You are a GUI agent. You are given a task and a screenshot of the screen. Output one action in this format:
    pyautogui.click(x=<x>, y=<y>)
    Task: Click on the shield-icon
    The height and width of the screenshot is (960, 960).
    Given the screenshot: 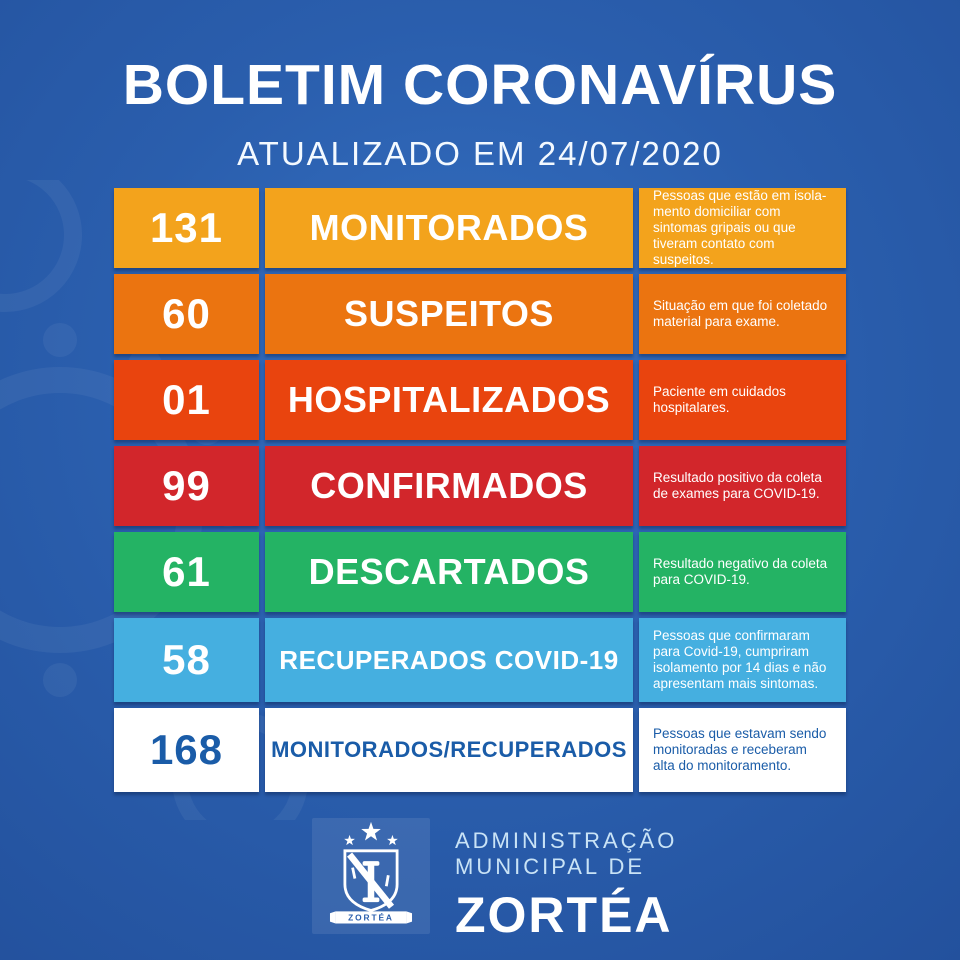 What is the action you would take?
    pyautogui.click(x=371, y=880)
    